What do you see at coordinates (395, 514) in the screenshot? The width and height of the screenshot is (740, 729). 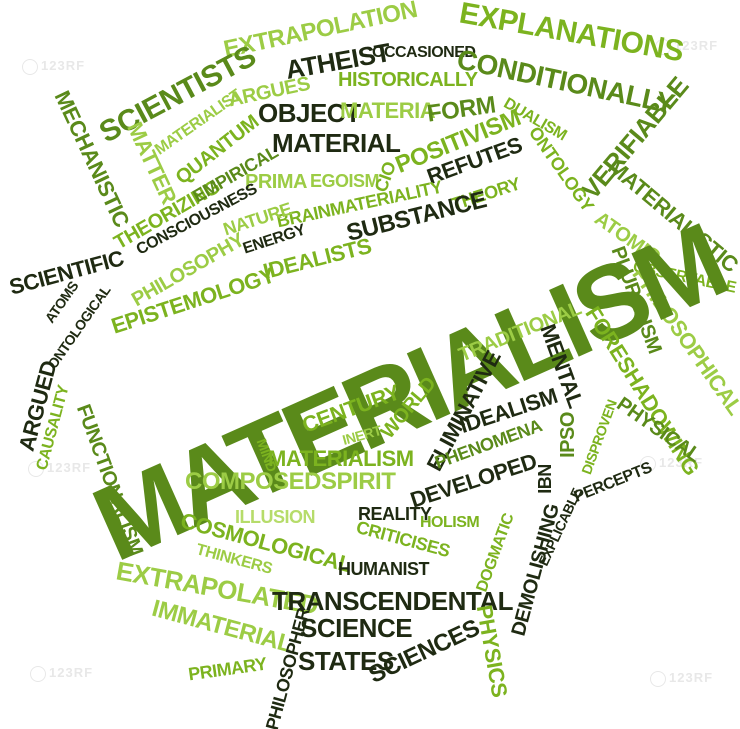 I see `word: REALITY` at bounding box center [395, 514].